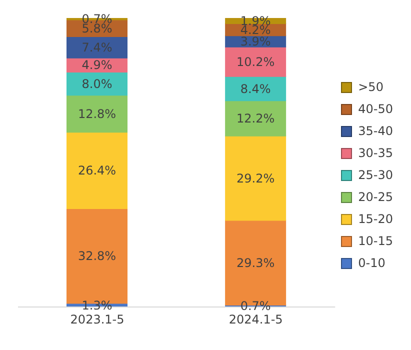  I want to click on legend-label: 35-40, so click(375, 131).